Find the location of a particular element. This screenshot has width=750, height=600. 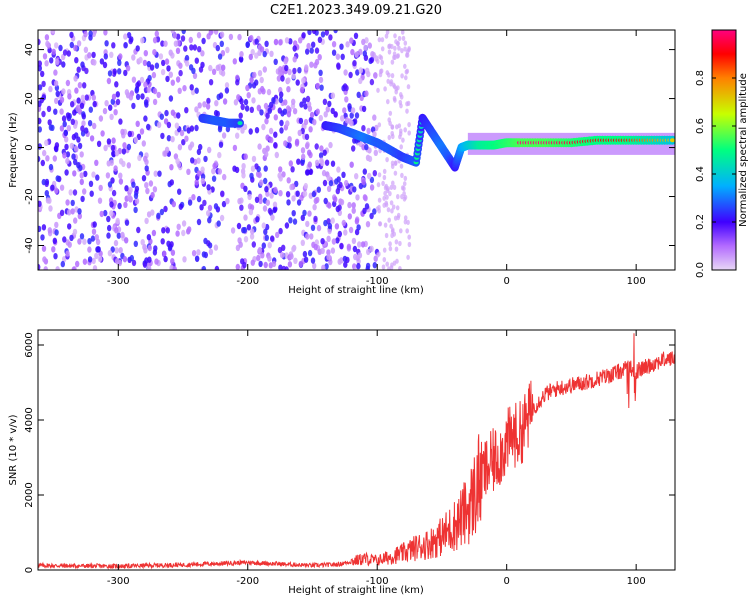

spectrogram-xlabel: Height of straight line (km) is located at coordinates (356, 290).